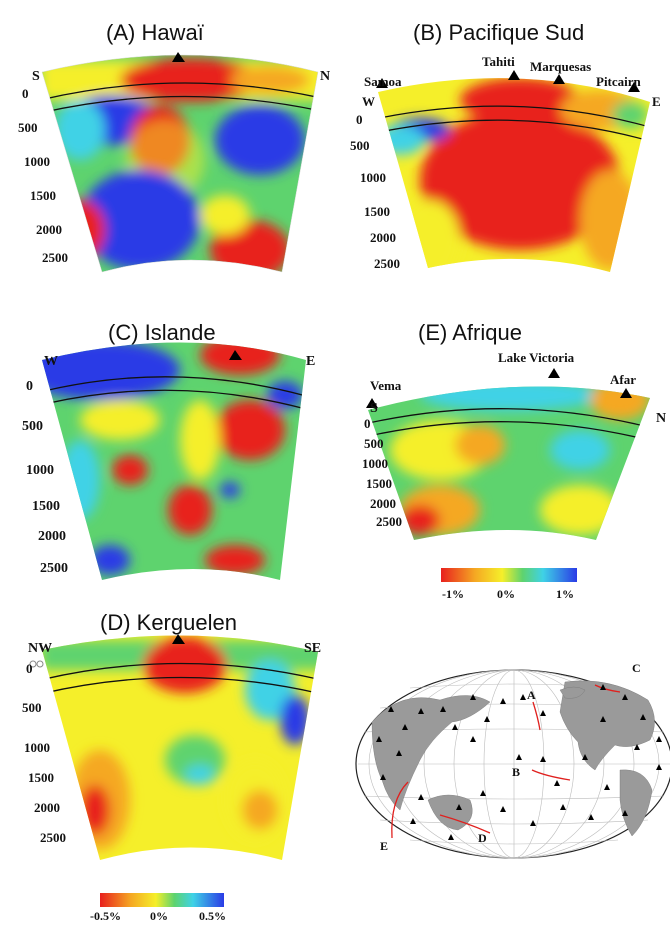  Describe the element at coordinates (312, 648) in the screenshot. I see `panel-d-right-label: SE` at that location.